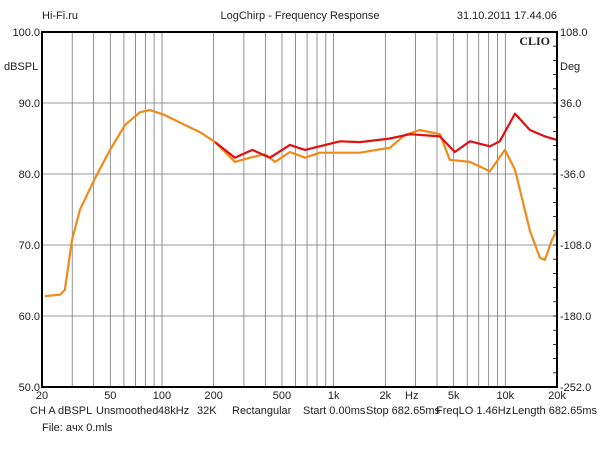 The width and height of the screenshot is (600, 455). What do you see at coordinates (300, 16) in the screenshot?
I see `chart-title: LogChirp - Frequency Response` at bounding box center [300, 16].